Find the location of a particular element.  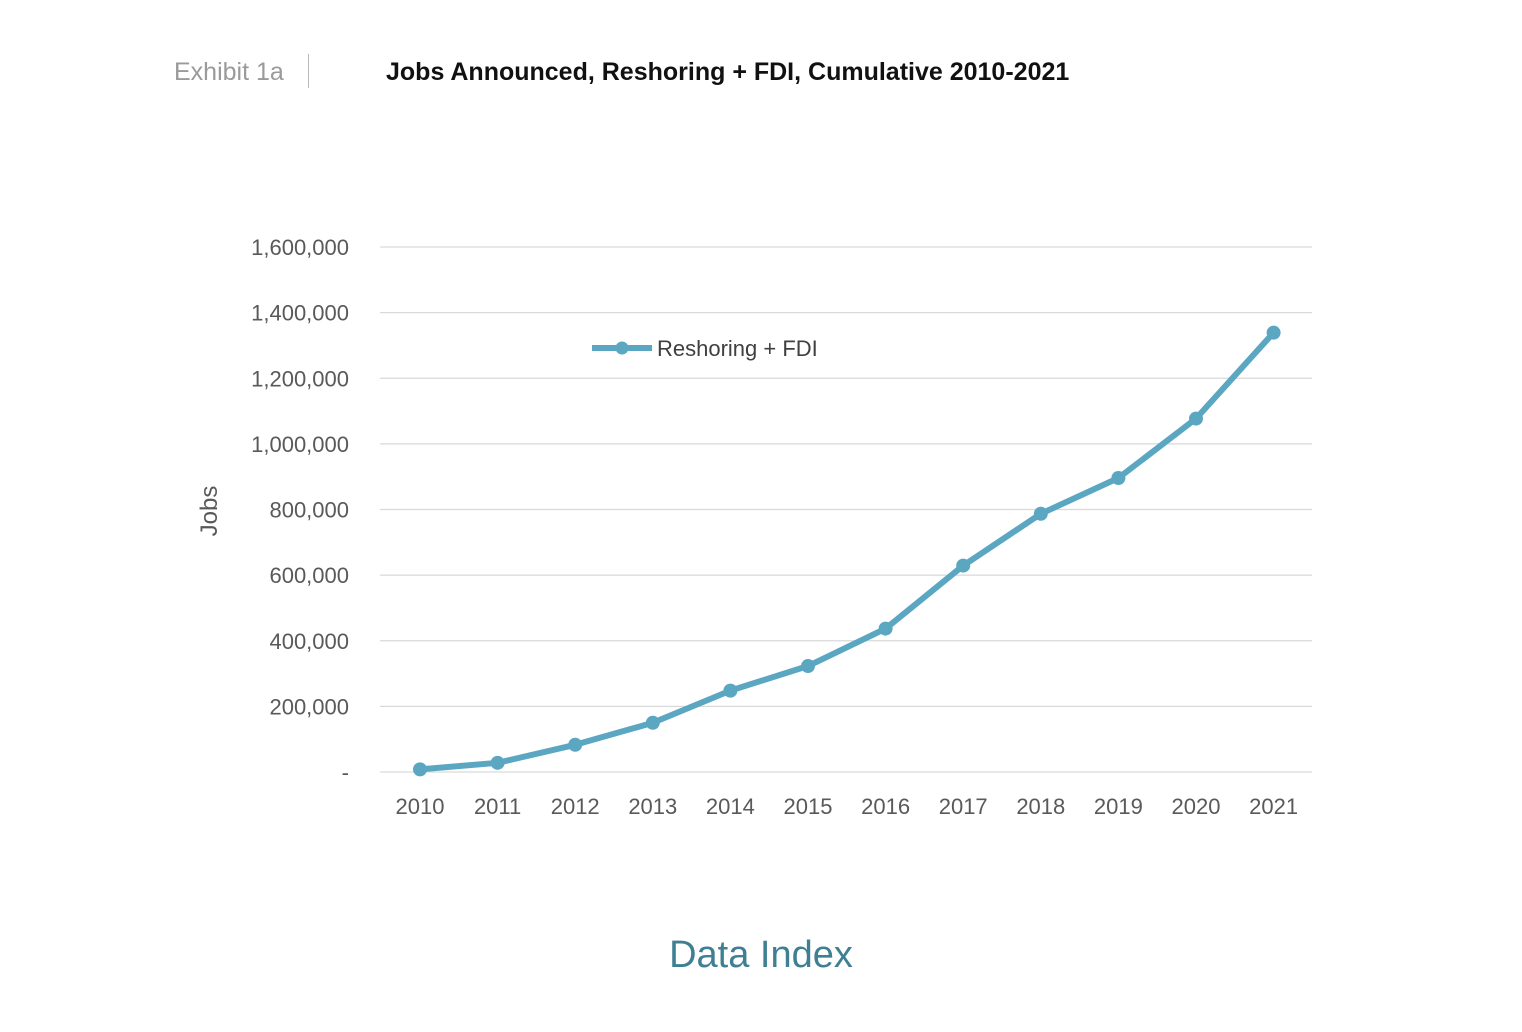

exhibit-label: Exhibit 1a is located at coordinates (229, 72).